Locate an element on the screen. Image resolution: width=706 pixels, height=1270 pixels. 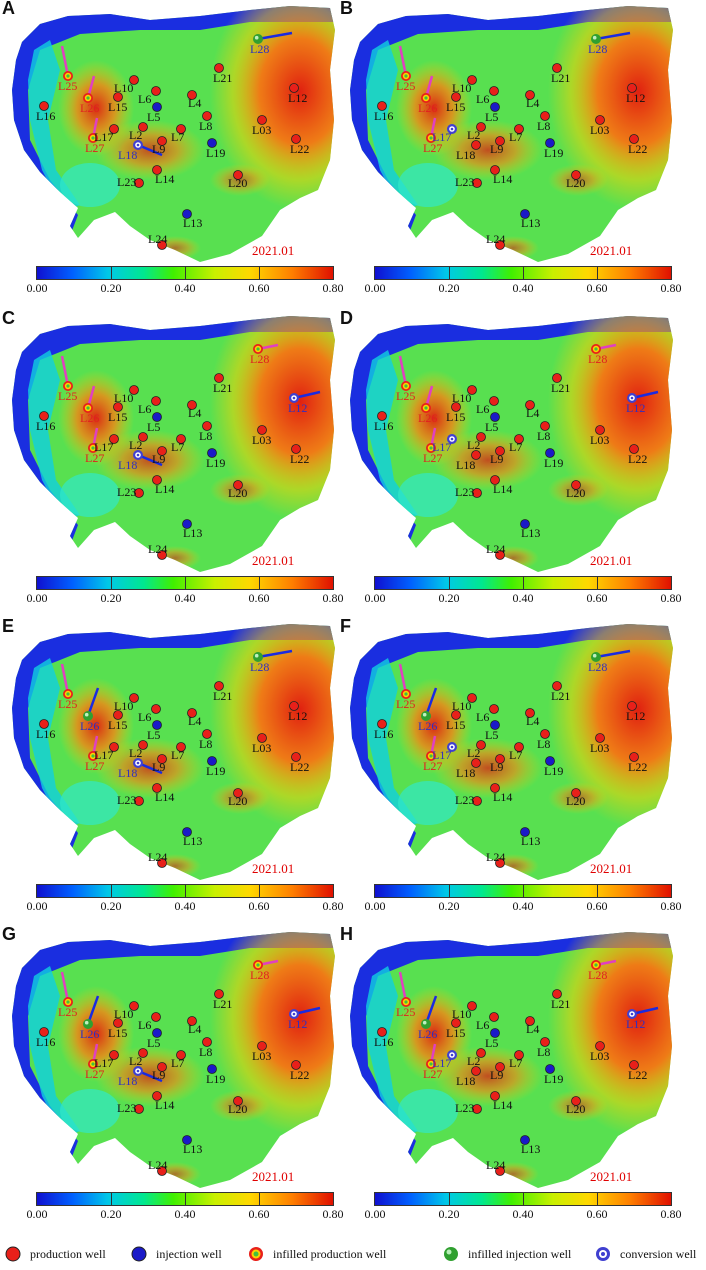
panel-letter: A is located at coordinates (8, 9).